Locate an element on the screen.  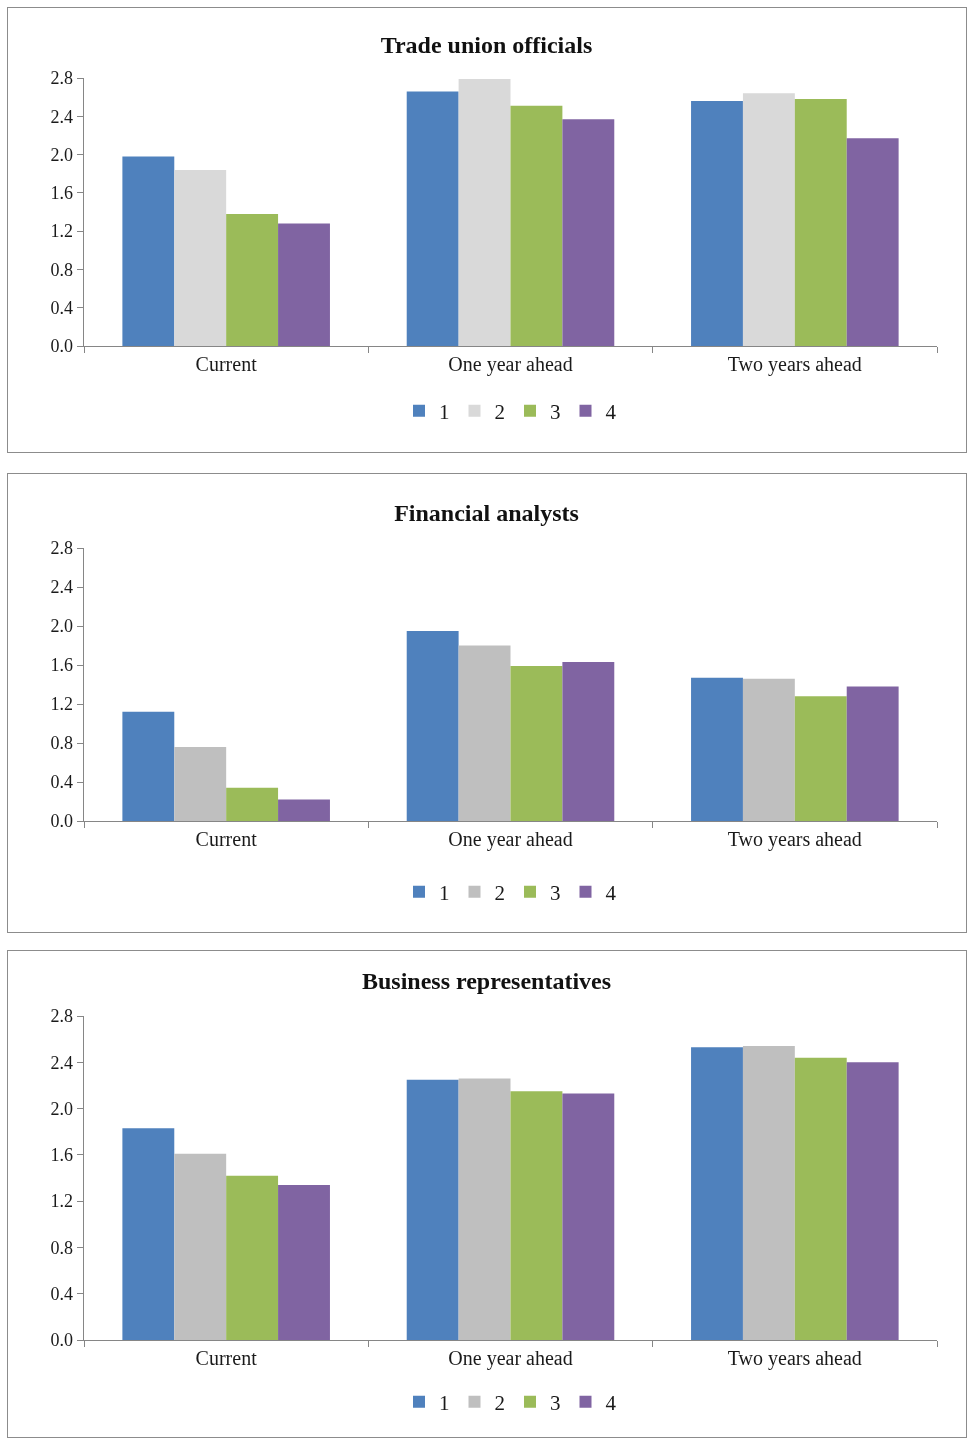
chart-title: Business representatives is located at coordinates (486, 981).